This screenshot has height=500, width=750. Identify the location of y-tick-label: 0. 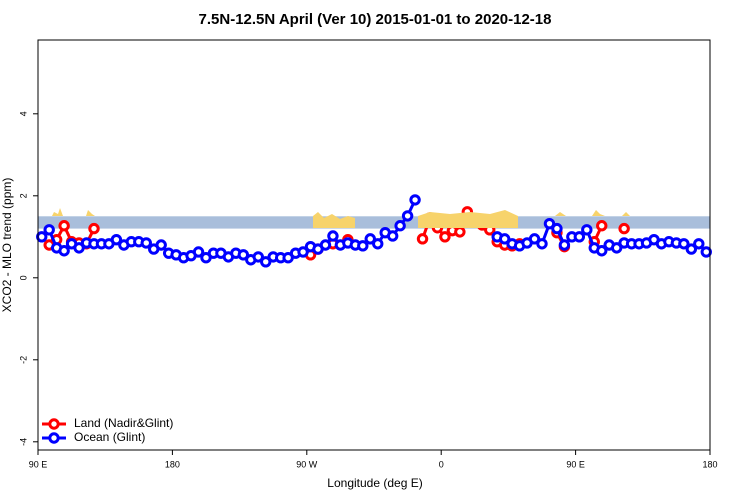
(23, 277).